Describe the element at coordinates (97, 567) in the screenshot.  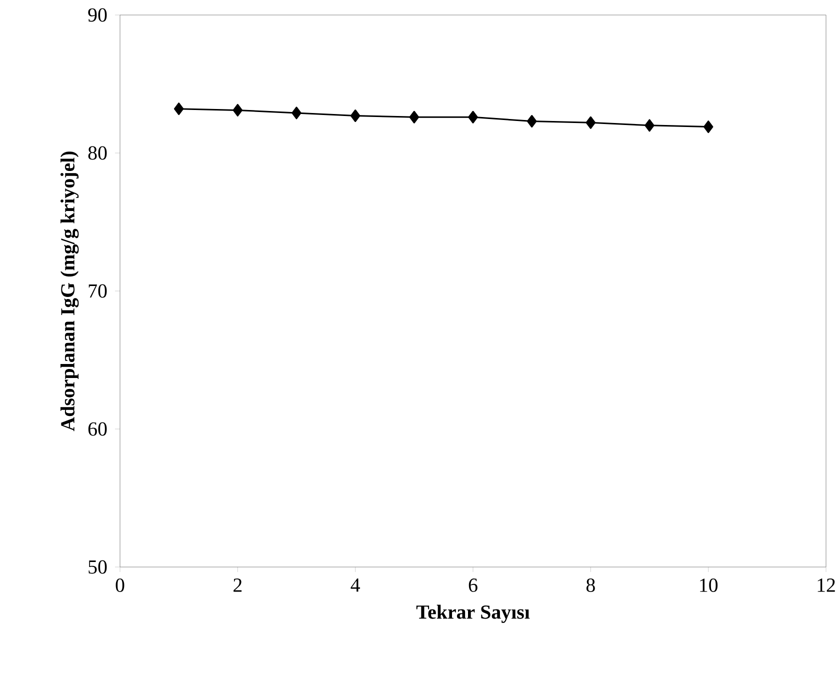
I see `y-tick-label: 50` at that location.